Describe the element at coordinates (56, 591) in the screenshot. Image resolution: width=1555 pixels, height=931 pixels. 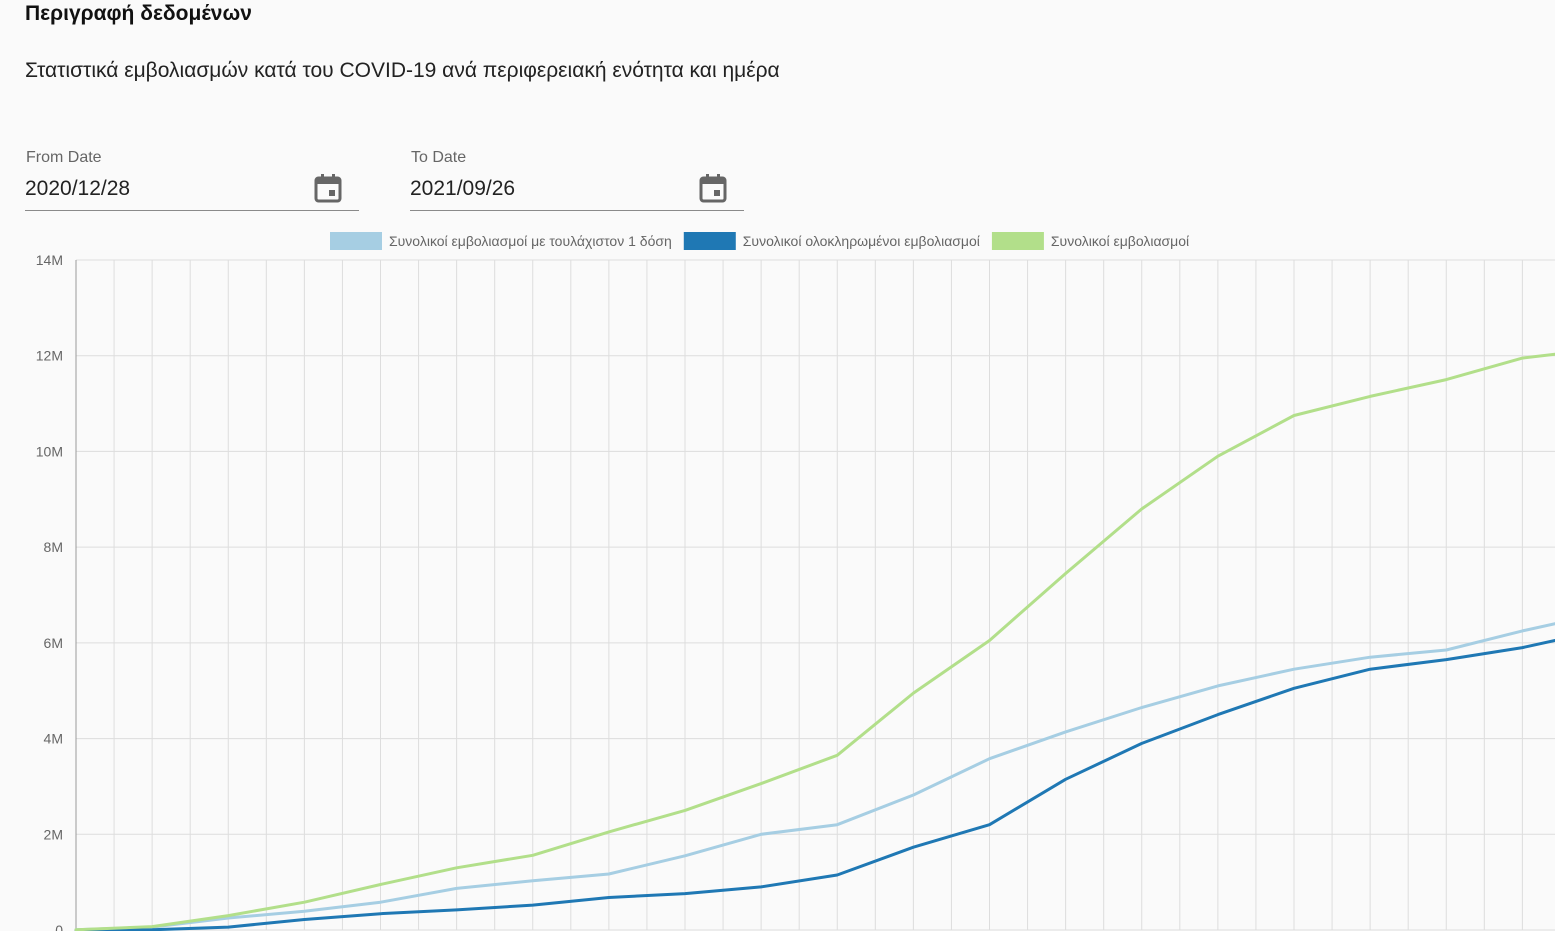
I see `y-axis: 0 2M 4M 6M 8M 10M 12M 14M` at that location.